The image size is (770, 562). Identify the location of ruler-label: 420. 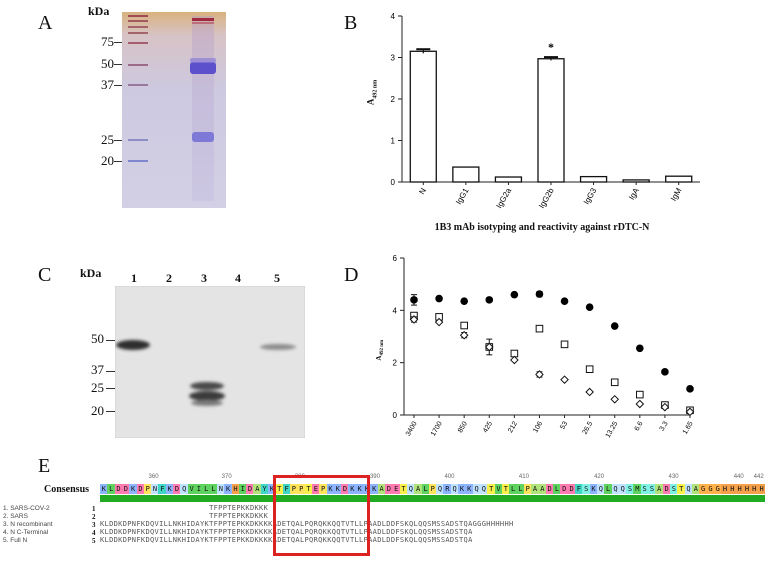
(599, 477).